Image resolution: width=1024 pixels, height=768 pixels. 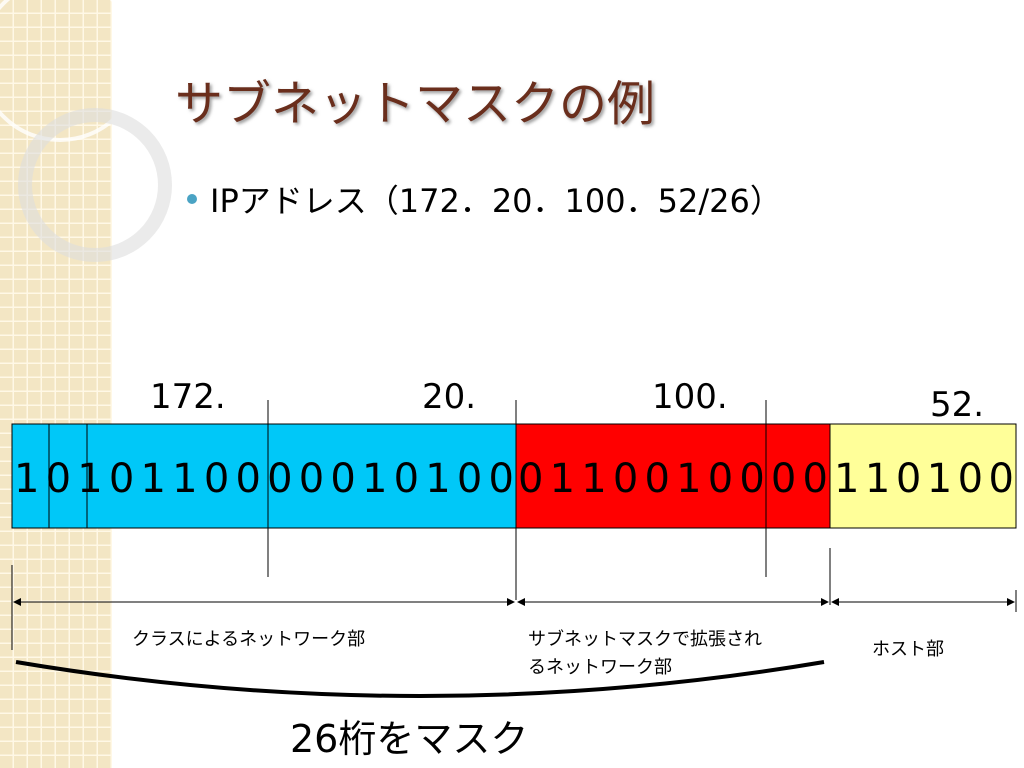 What do you see at coordinates (188, 397) in the screenshot?
I see `octet-label: 172.` at bounding box center [188, 397].